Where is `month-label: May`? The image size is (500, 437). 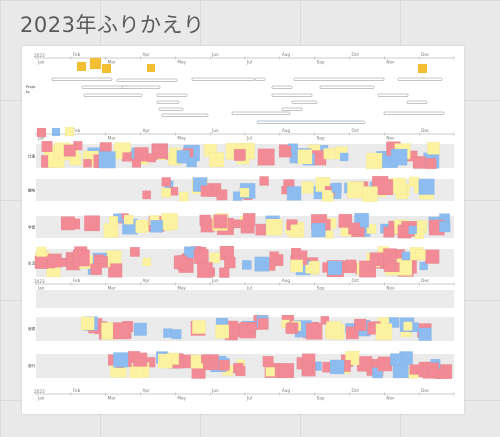 month-label: May is located at coordinates (181, 62).